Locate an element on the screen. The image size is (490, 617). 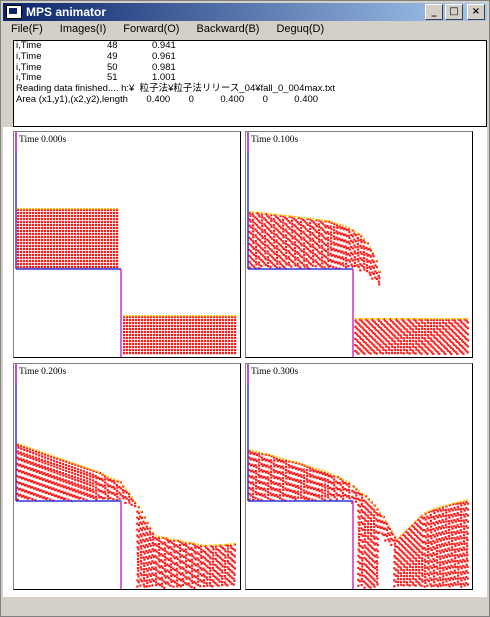
menu-debug: Deguq(D) is located at coordinates (300, 29).